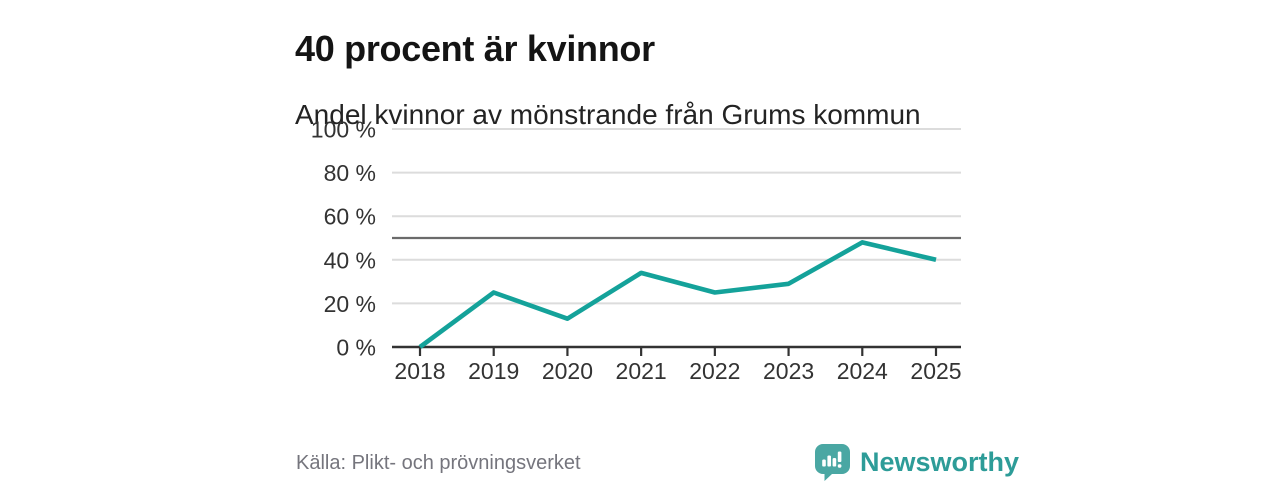 The image size is (1280, 481). I want to click on x-axis-label: 2021, so click(641, 371).